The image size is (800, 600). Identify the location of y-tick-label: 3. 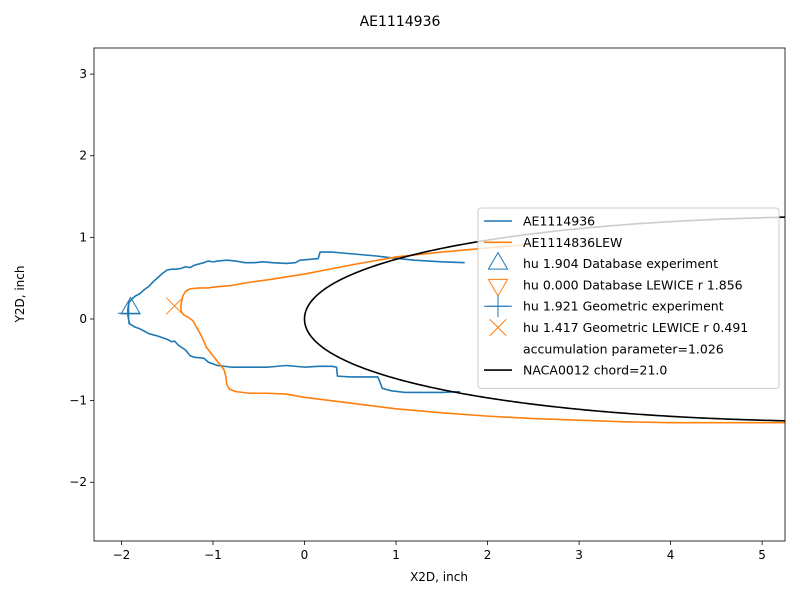
(83, 74).